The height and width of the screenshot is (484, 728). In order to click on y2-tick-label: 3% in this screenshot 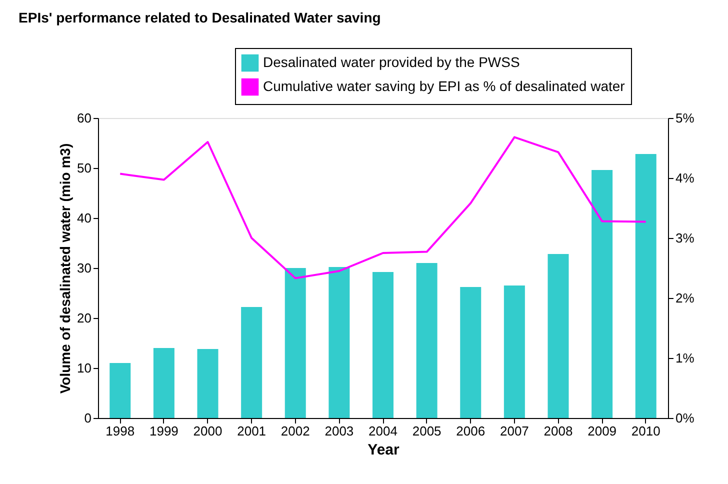, I will do `click(685, 238)`.